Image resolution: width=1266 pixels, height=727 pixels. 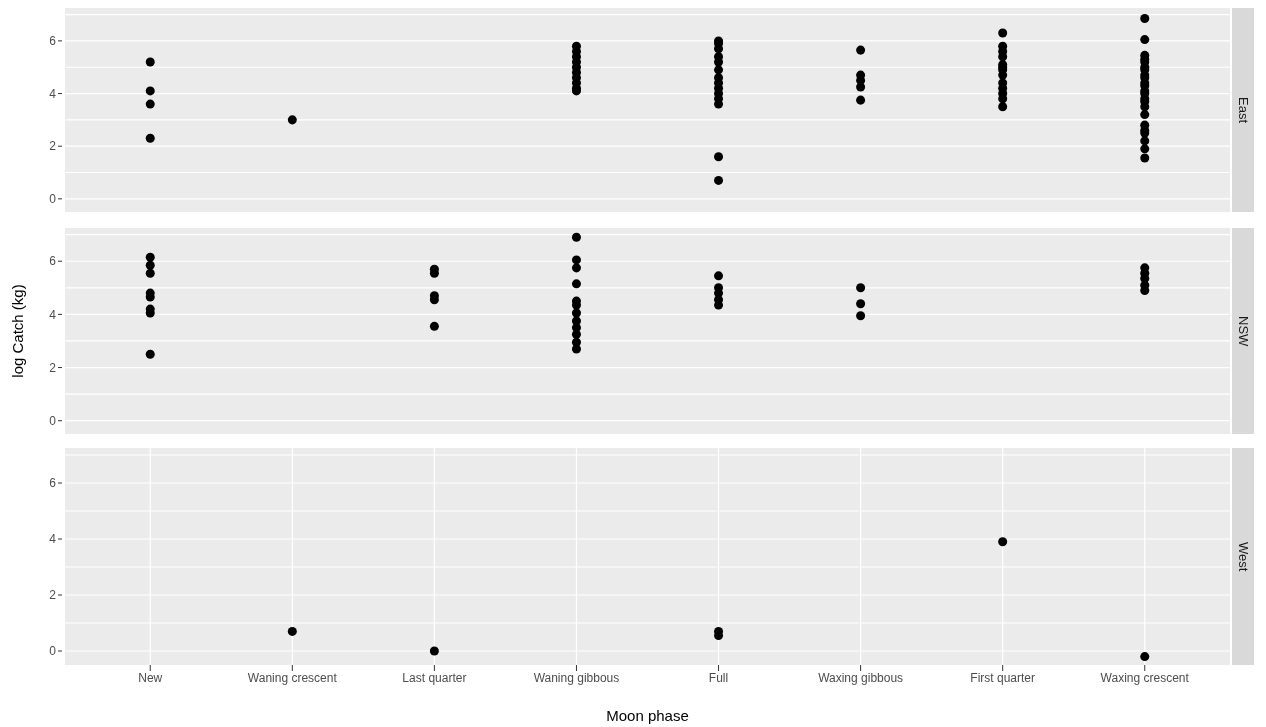 What do you see at coordinates (1243, 109) in the screenshot?
I see `text: East` at bounding box center [1243, 109].